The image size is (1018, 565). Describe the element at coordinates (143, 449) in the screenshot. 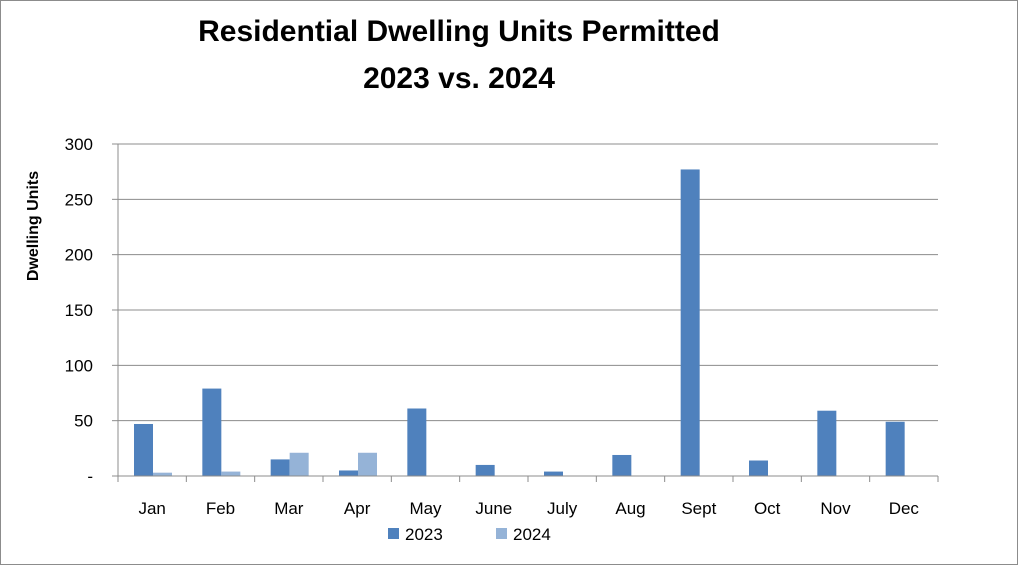

I see `bar-2023-Jan` at that location.